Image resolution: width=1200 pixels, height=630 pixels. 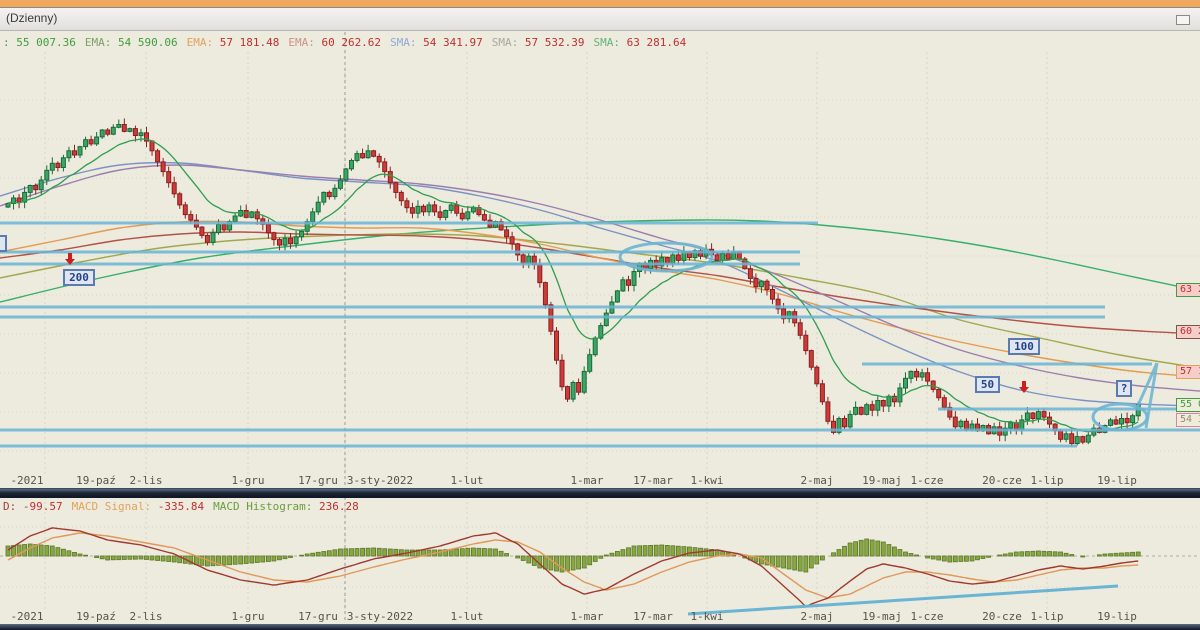 What do you see at coordinates (96, 616) in the screenshot?
I see `x-axis-tick-label: 19-paź` at bounding box center [96, 616].